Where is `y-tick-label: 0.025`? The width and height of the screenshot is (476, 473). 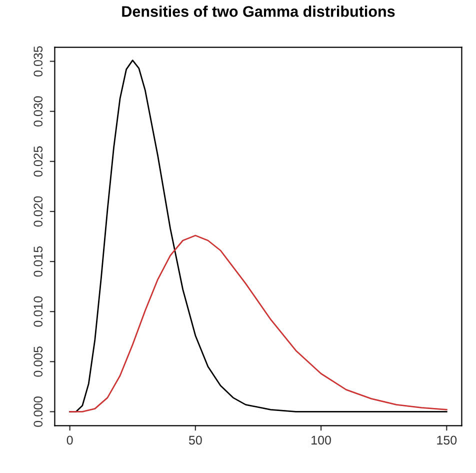
y-tick-label: 0.025 is located at coordinates (38, 161).